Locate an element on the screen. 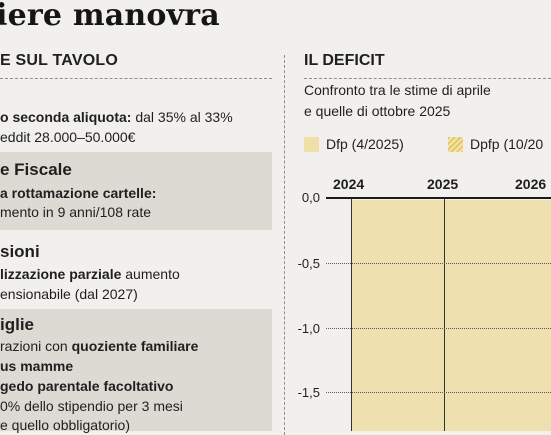 This screenshot has width=551, height=435. year-label-2025: 2025 is located at coordinates (443, 184).